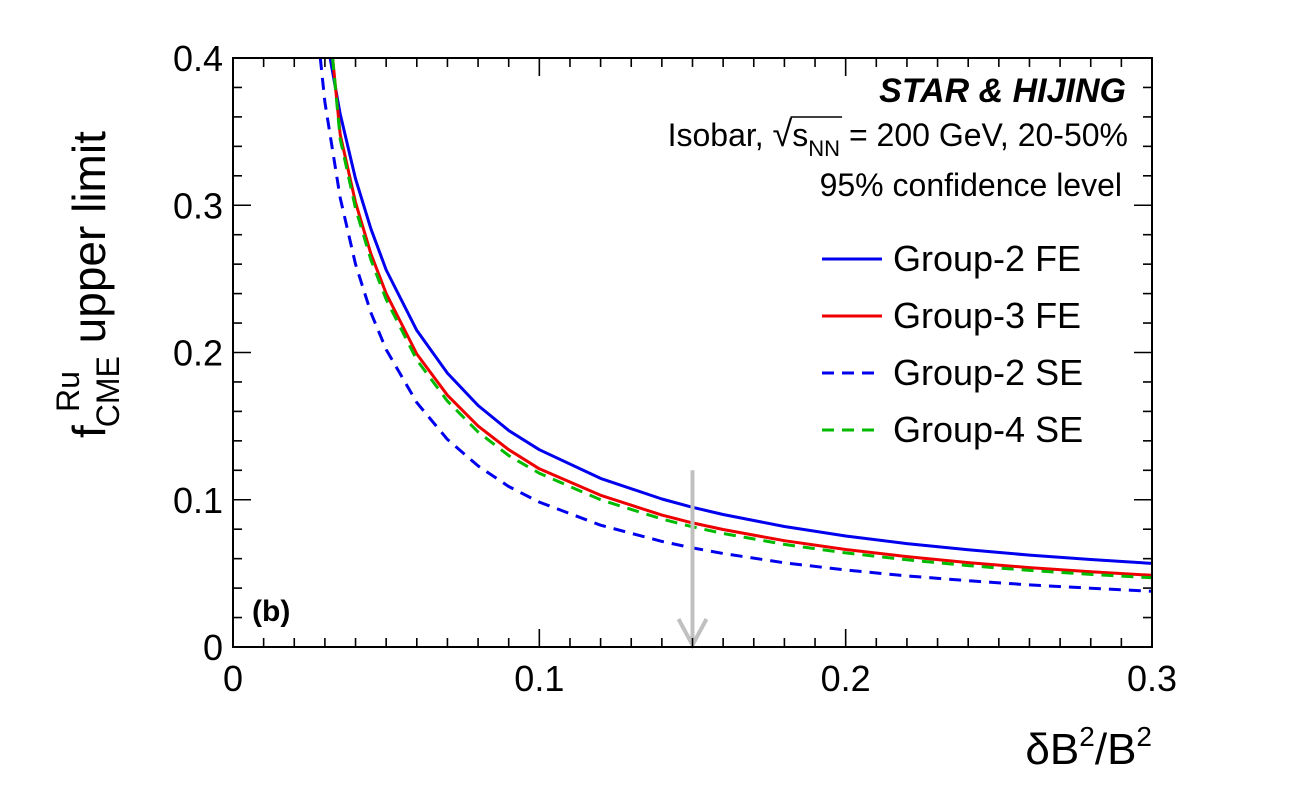 Image resolution: width=1296 pixels, height=804 pixels. What do you see at coordinates (198, 500) in the screenshot?
I see `y-tick-label: 0.1` at bounding box center [198, 500].